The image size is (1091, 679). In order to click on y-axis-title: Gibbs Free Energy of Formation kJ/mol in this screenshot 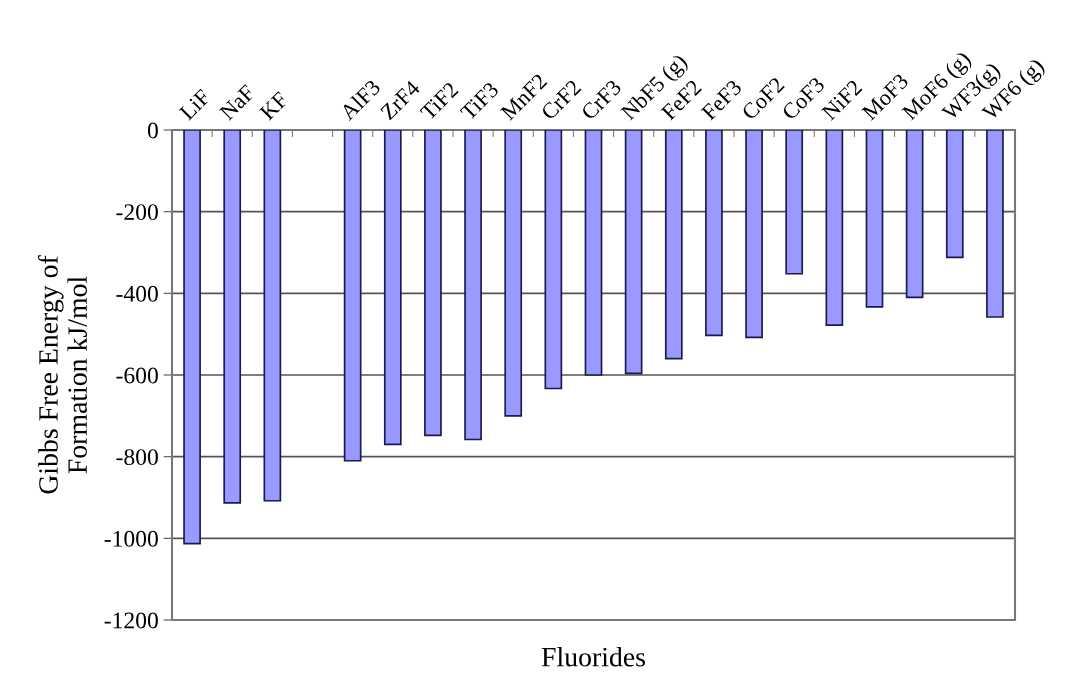, I will do `click(62, 374)`.